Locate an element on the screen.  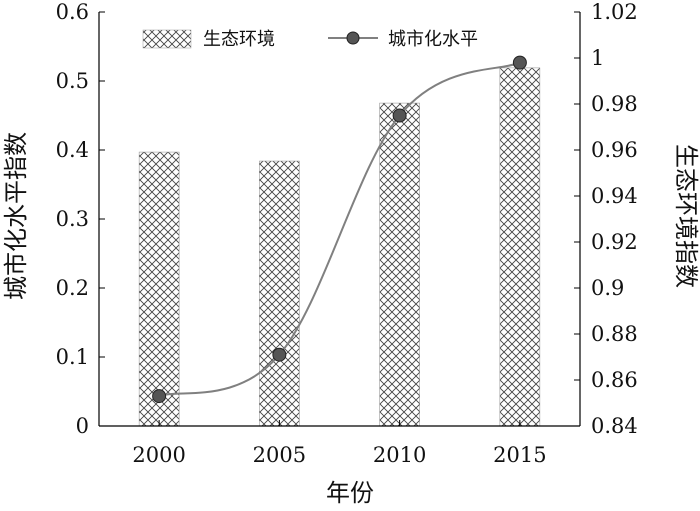
legend-line-label: 城市化水平 is located at coordinates (433, 39).